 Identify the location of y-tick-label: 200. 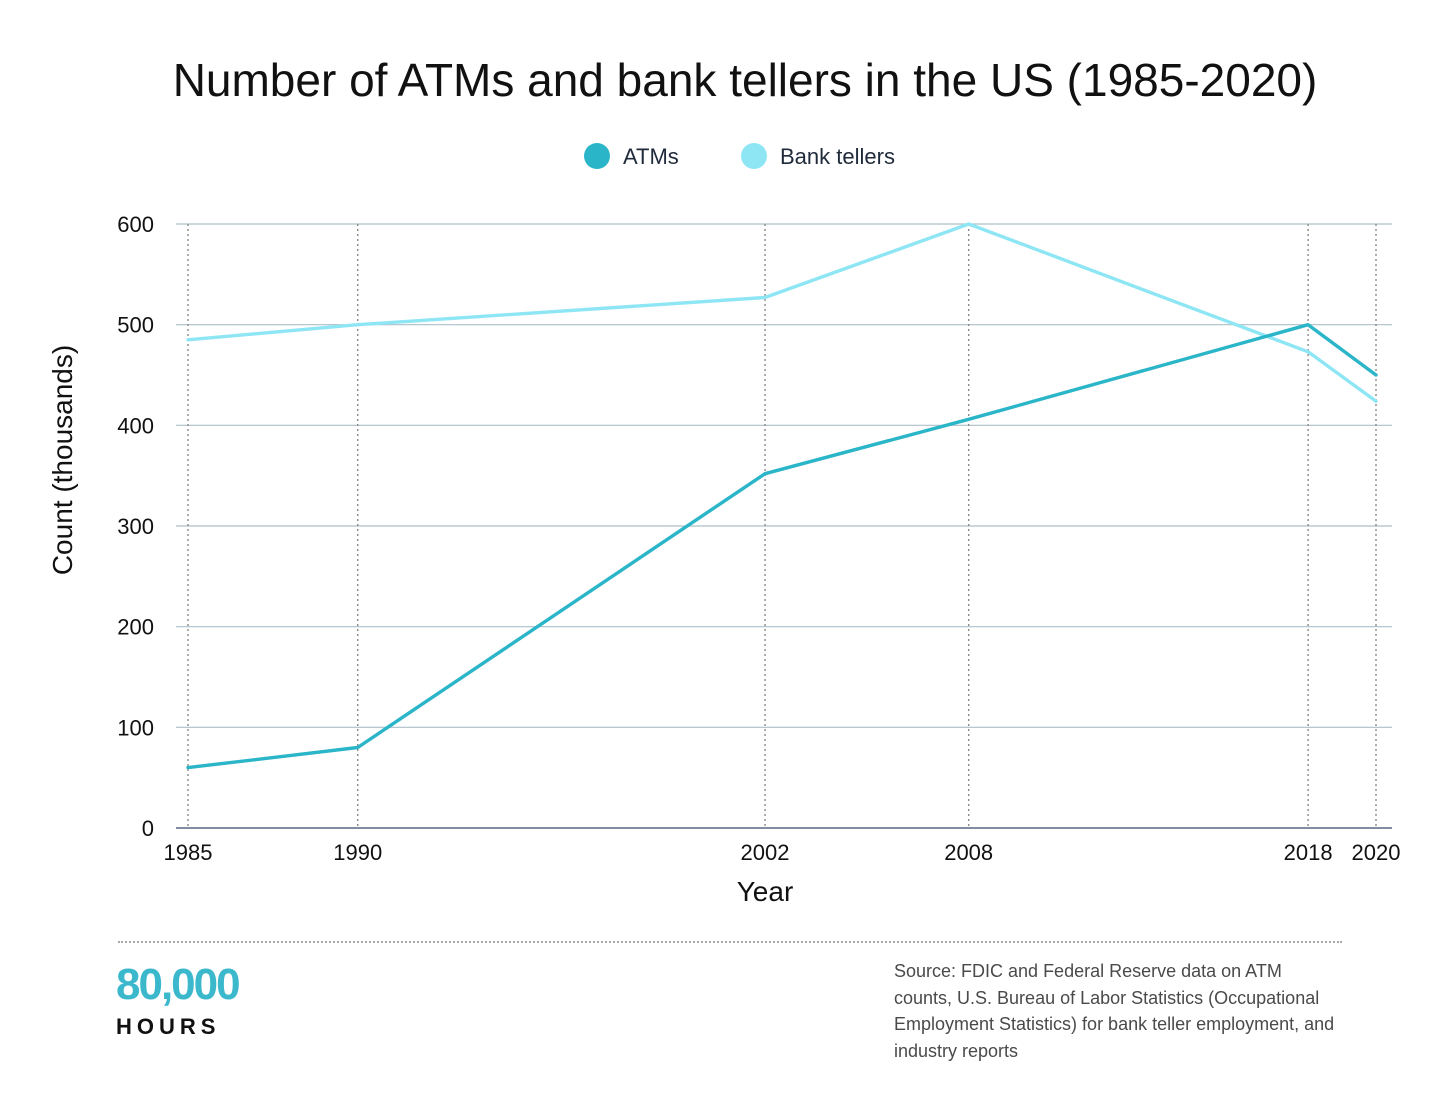
(135, 627).